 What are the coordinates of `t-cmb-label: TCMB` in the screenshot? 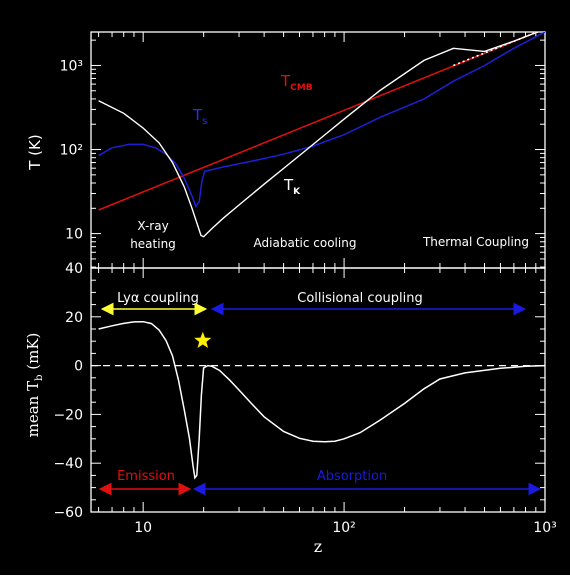 It's located at (296, 82).